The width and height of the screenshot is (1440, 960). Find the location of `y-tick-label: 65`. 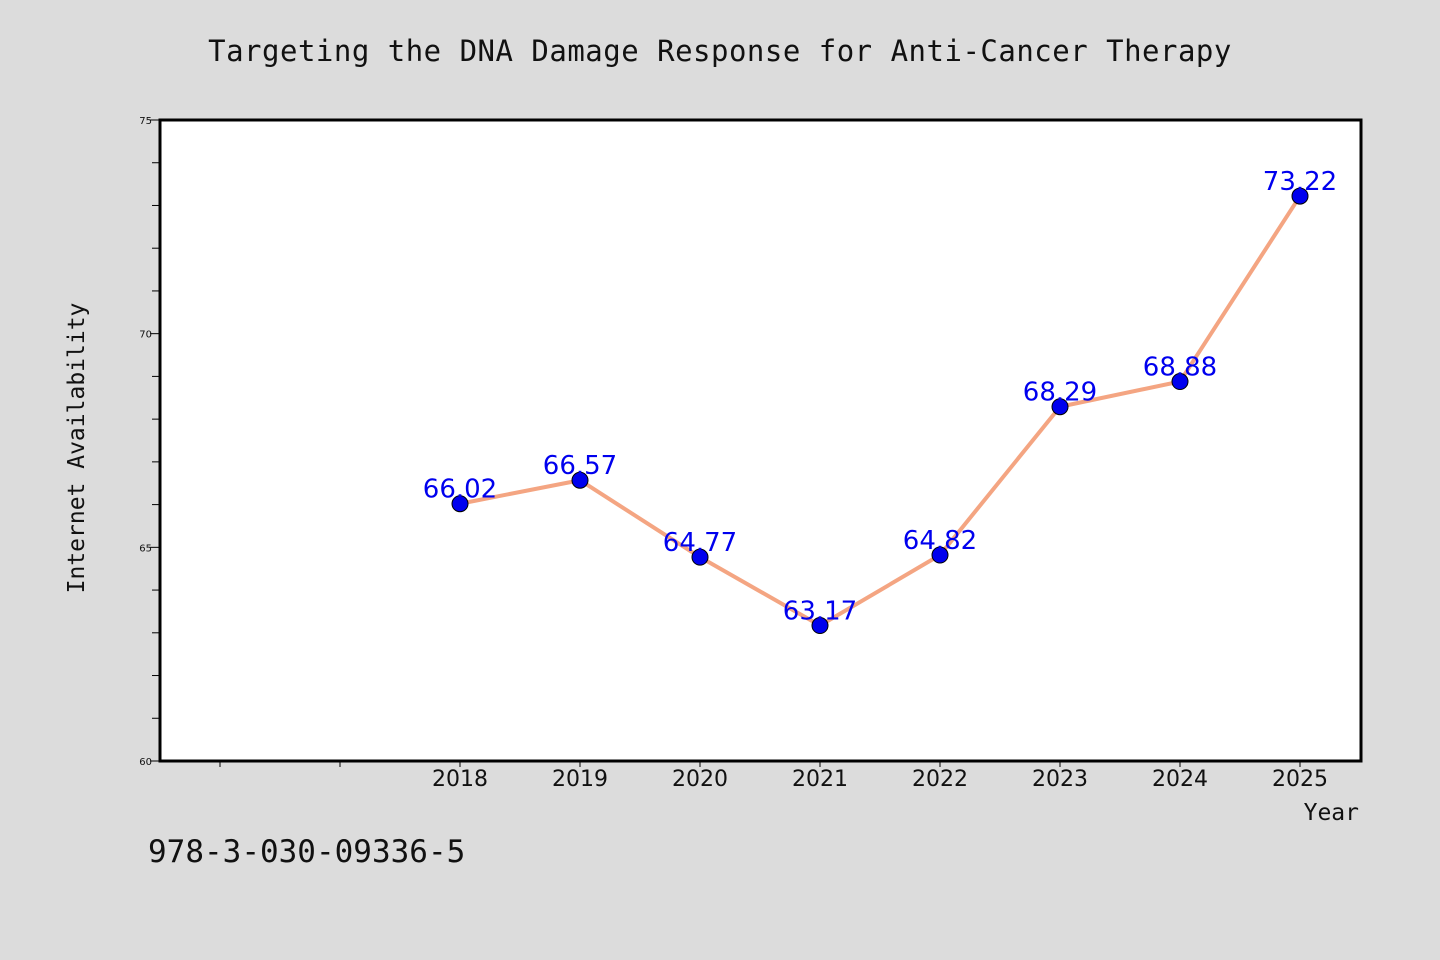

y-tick-label: 65 is located at coordinates (145, 548).